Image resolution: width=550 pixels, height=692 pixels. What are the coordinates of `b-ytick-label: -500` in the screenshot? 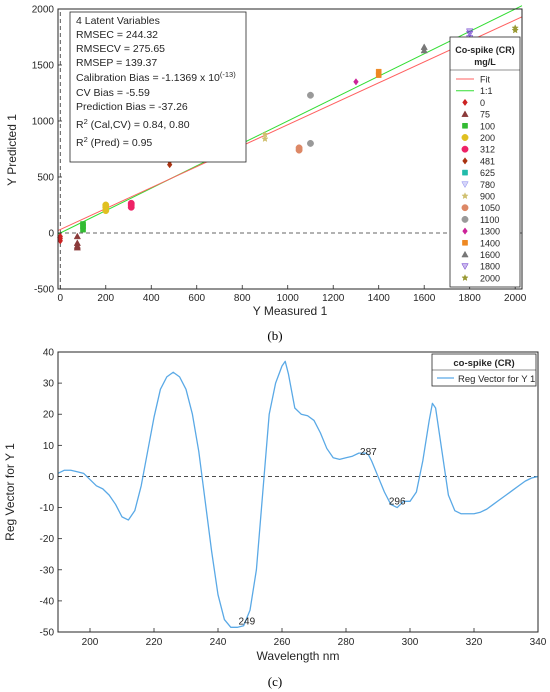 It's located at (44, 290).